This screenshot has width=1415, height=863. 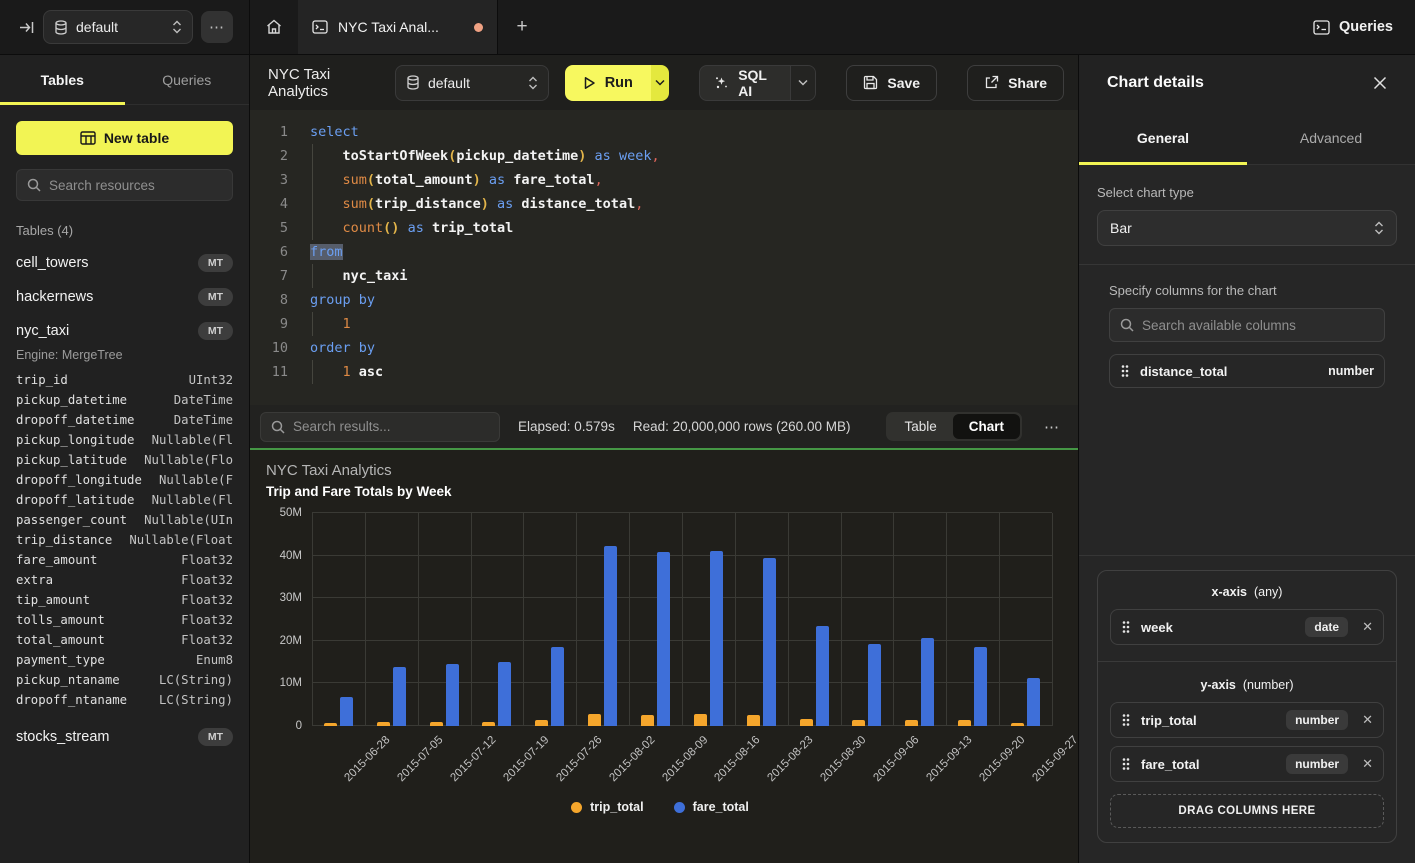 I want to click on resource-search-input, so click(x=135, y=185).